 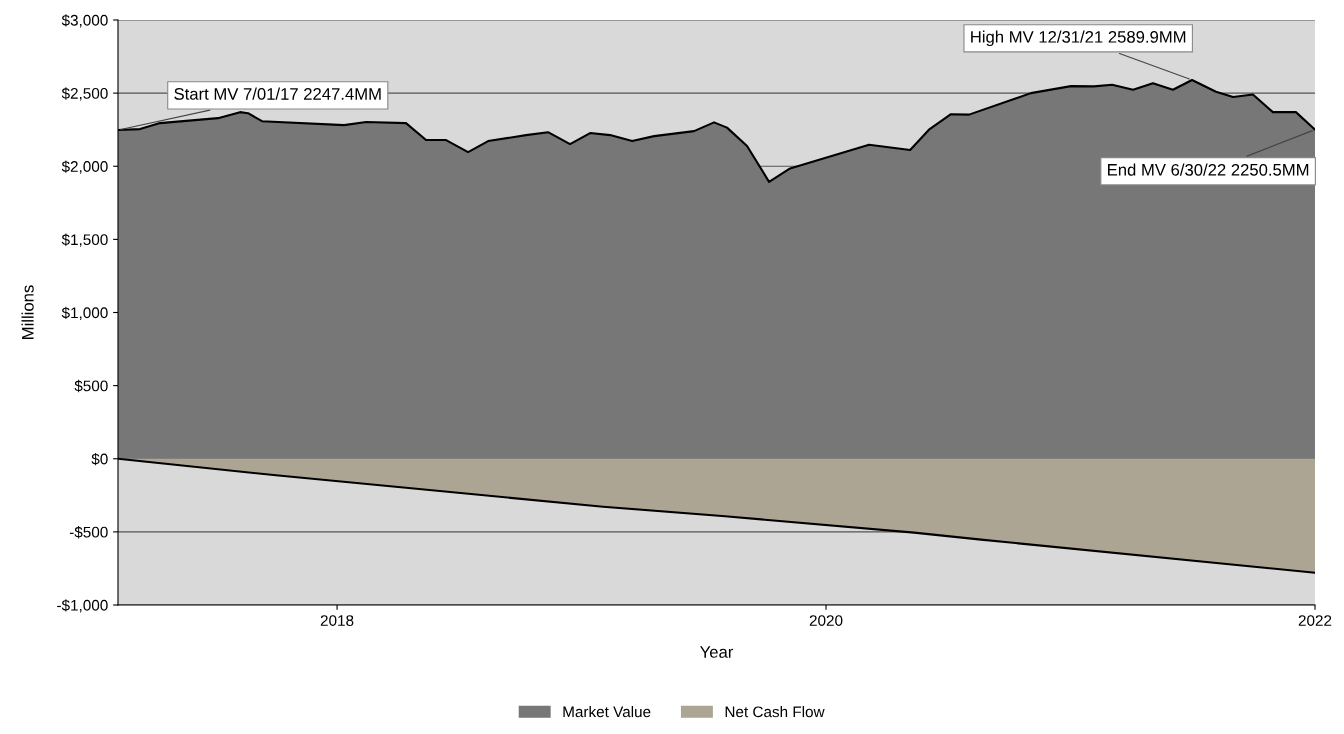 I want to click on annotation: High MV 12/31/21 2589.9MM, so click(x=1078, y=38).